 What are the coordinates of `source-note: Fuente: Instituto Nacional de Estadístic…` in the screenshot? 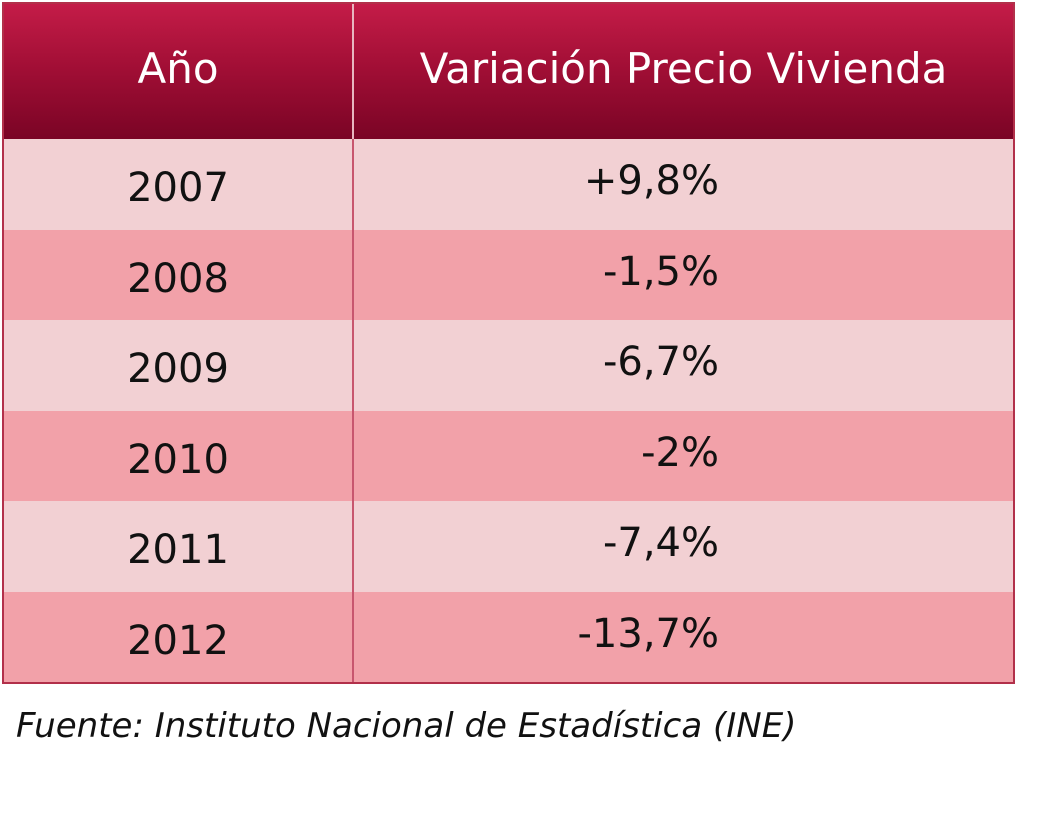 It's located at (406, 726).